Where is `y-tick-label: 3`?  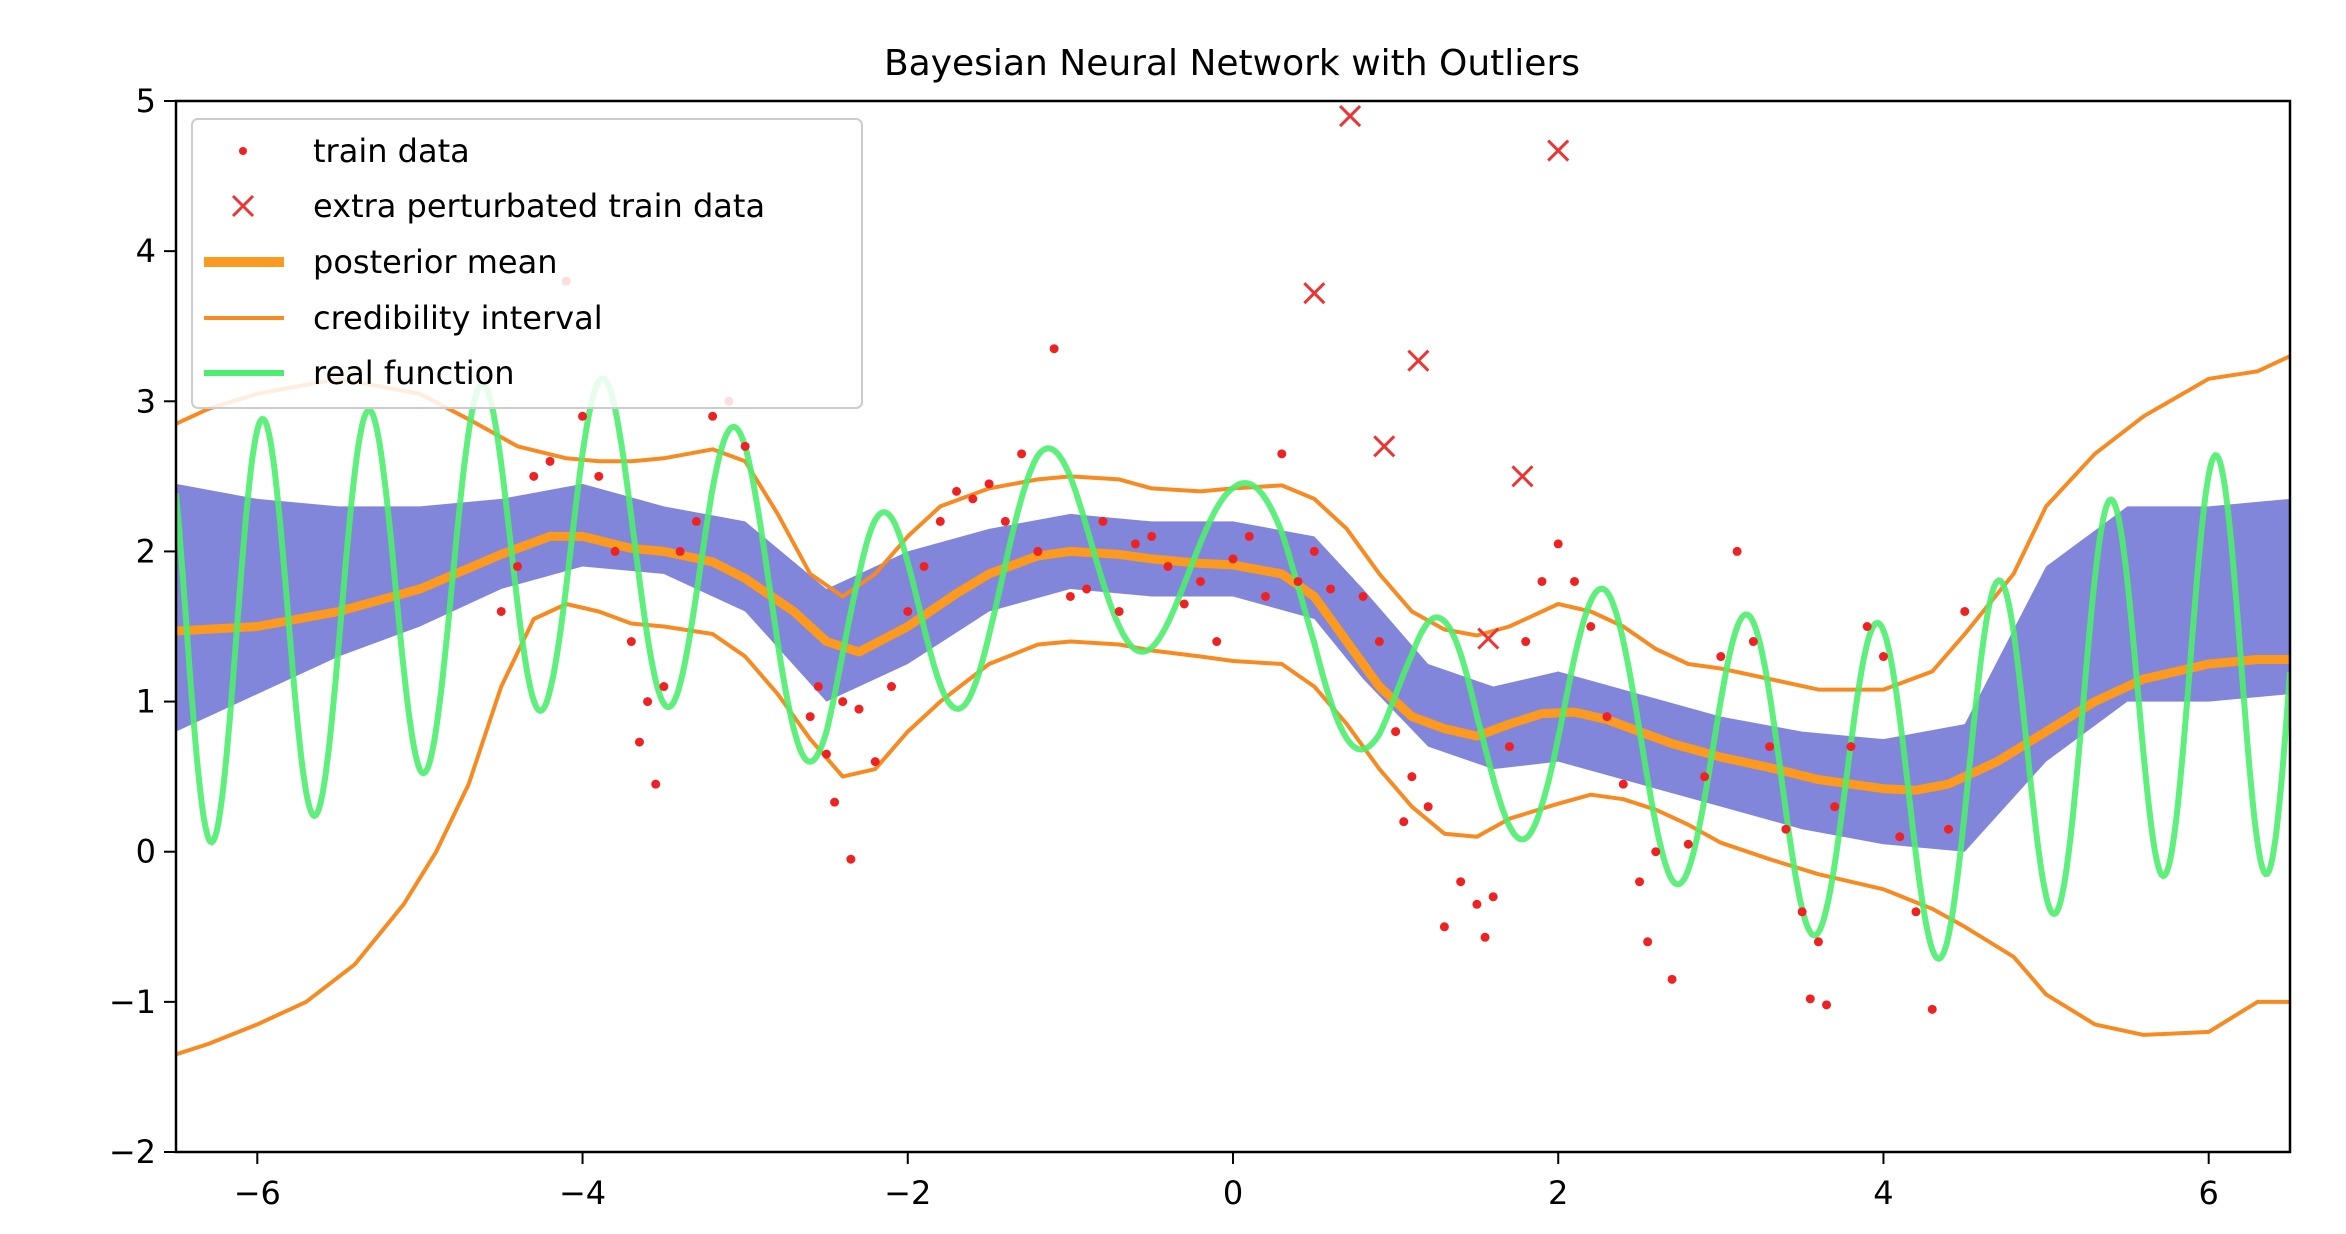
y-tick-label: 3 is located at coordinates (146, 401).